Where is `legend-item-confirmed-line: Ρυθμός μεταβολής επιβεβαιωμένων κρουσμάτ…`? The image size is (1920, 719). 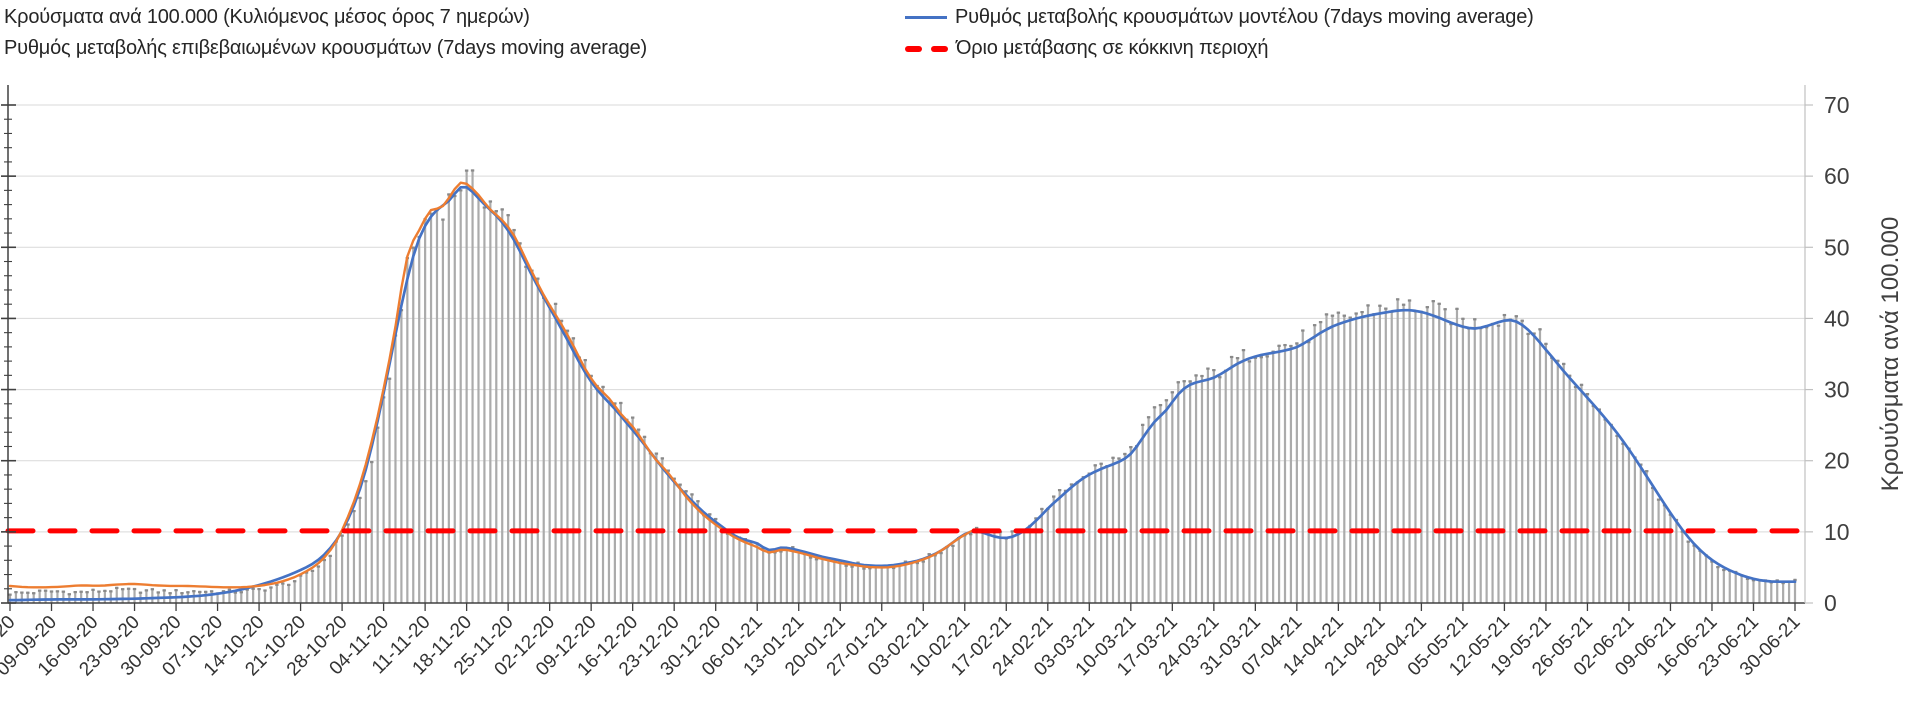 legend-item-confirmed-line: Ρυθμός μεταβολής επιβεβαιωμένων κρουσμάτ… is located at coordinates (325, 48).